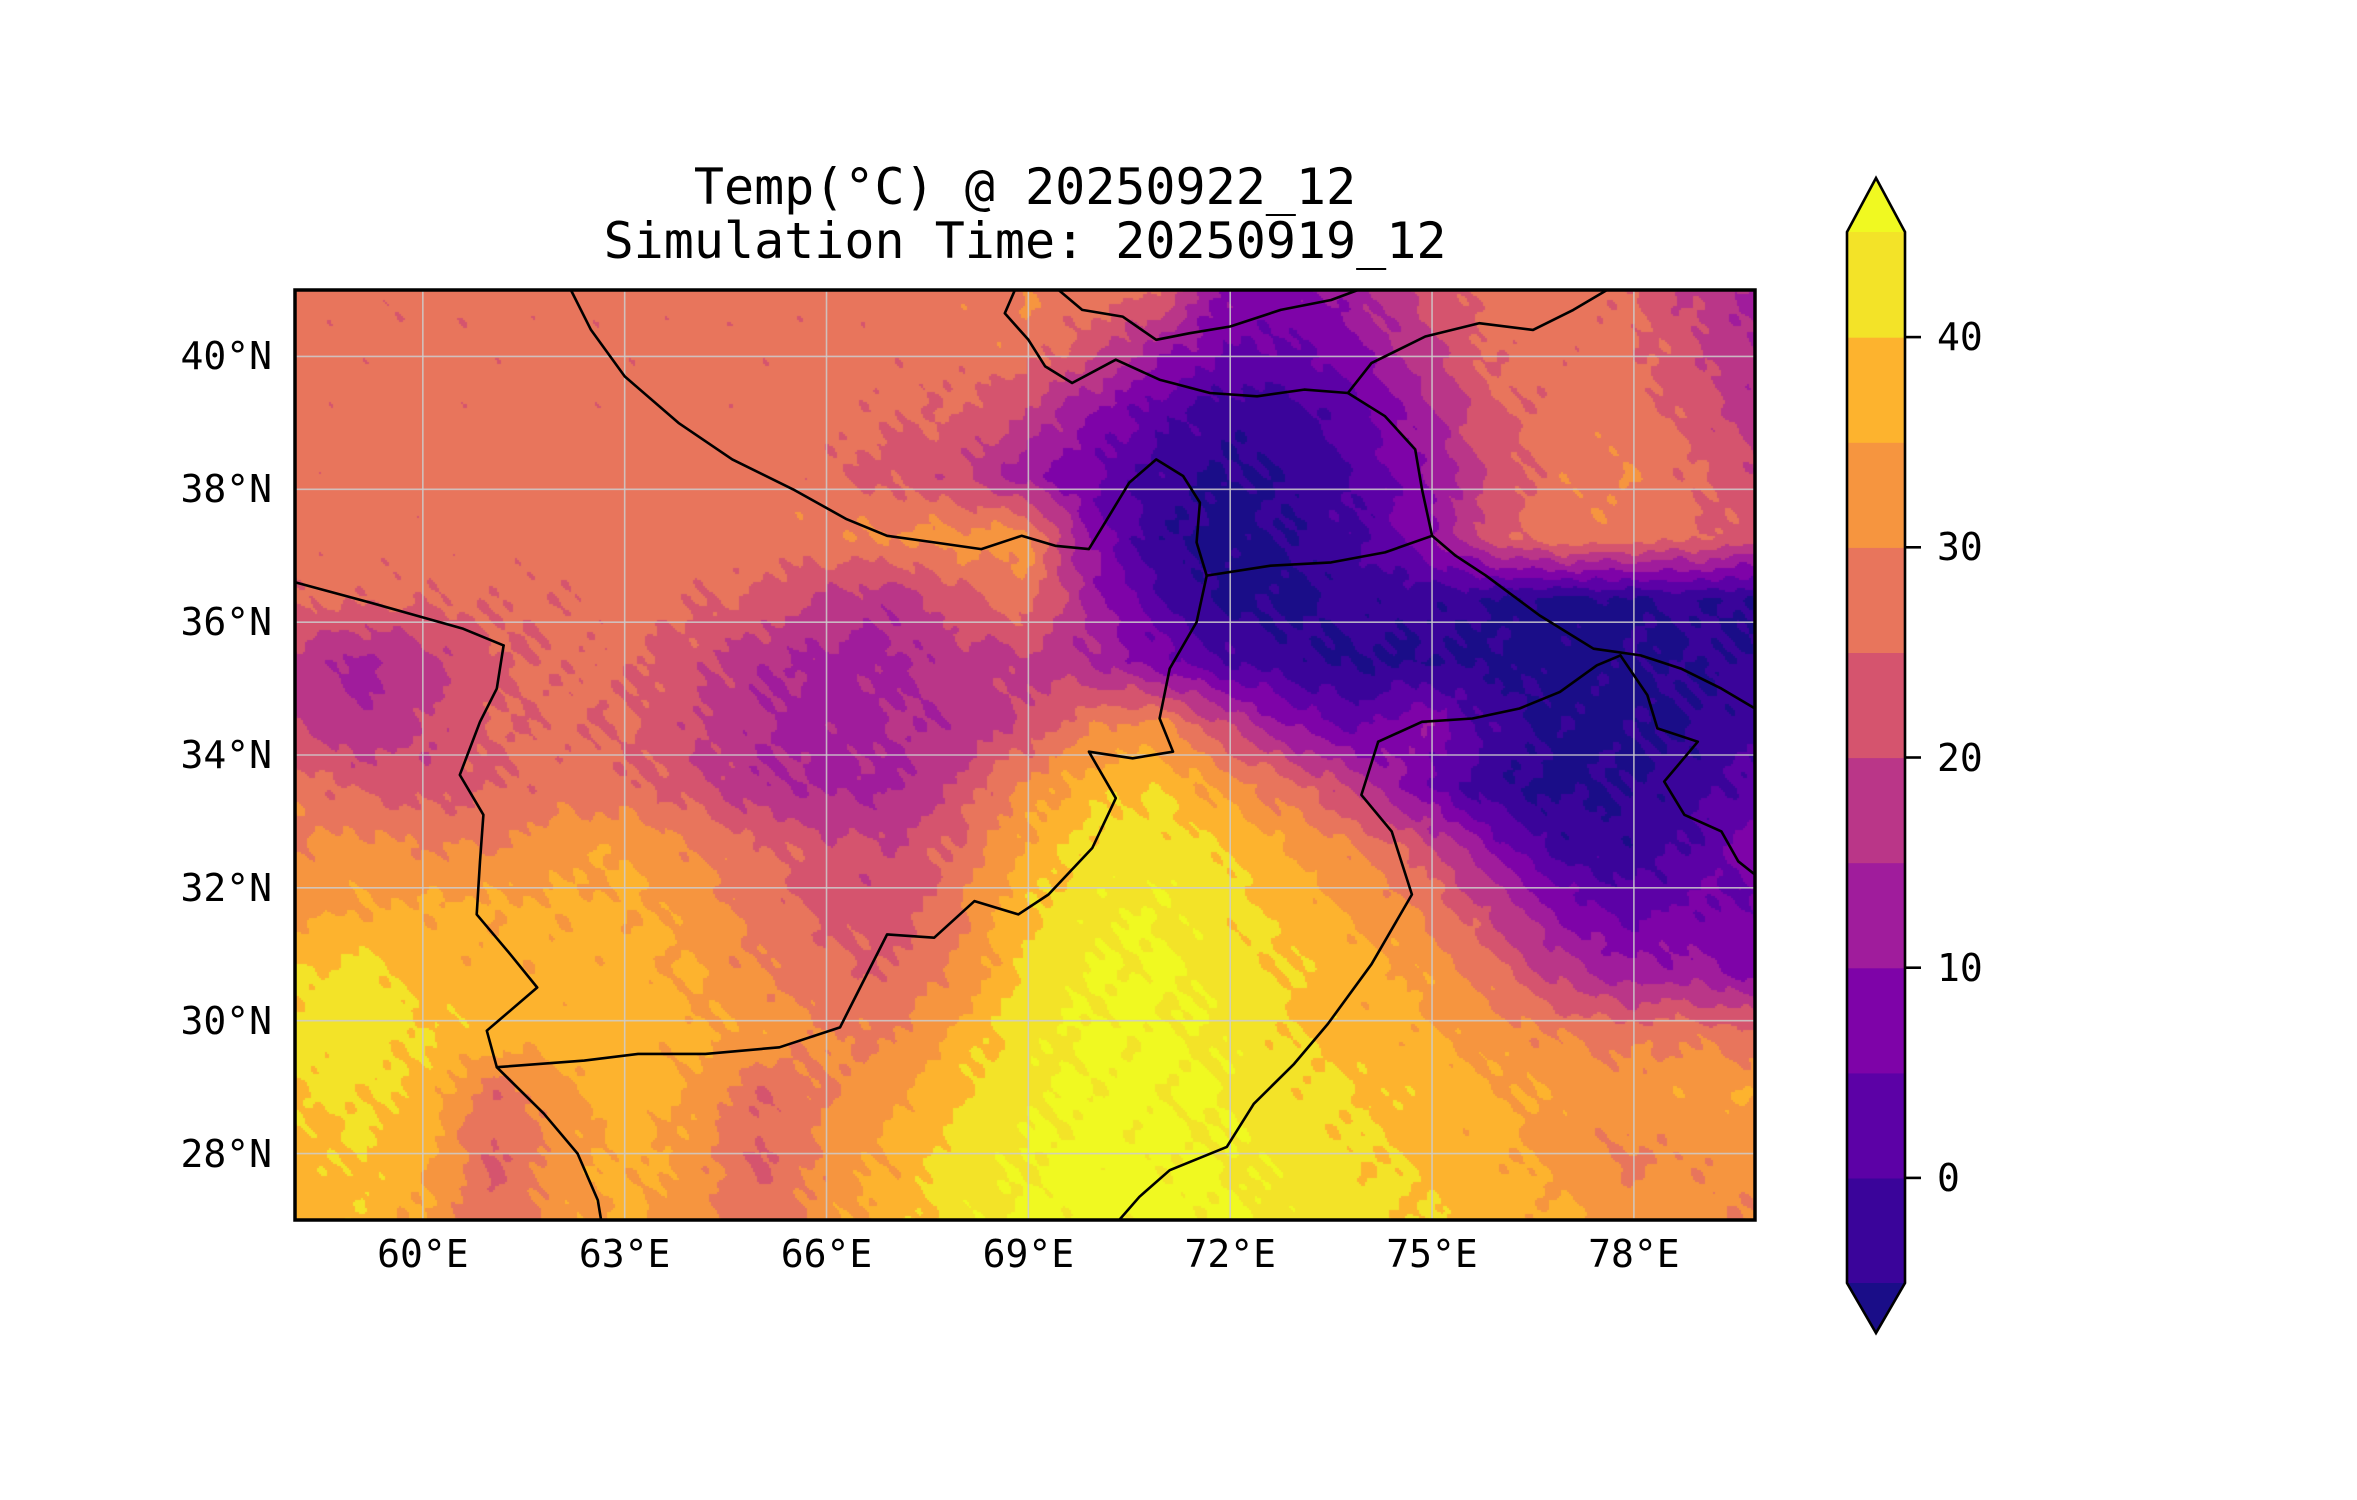 The height and width of the screenshot is (1500, 2357). Describe the element at coordinates (1960, 337) in the screenshot. I see `colorbar-tick-label: 40` at that location.